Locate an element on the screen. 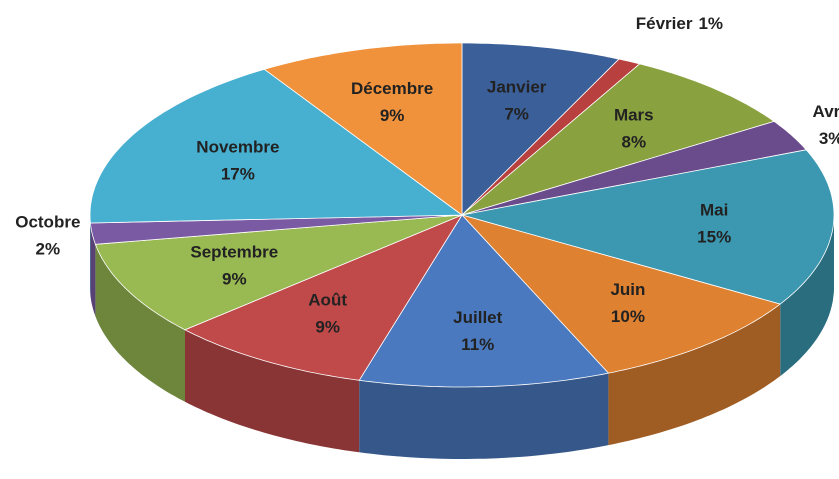 Image resolution: width=839 pixels, height=479 pixels. value-label: 11% is located at coordinates (477, 344).